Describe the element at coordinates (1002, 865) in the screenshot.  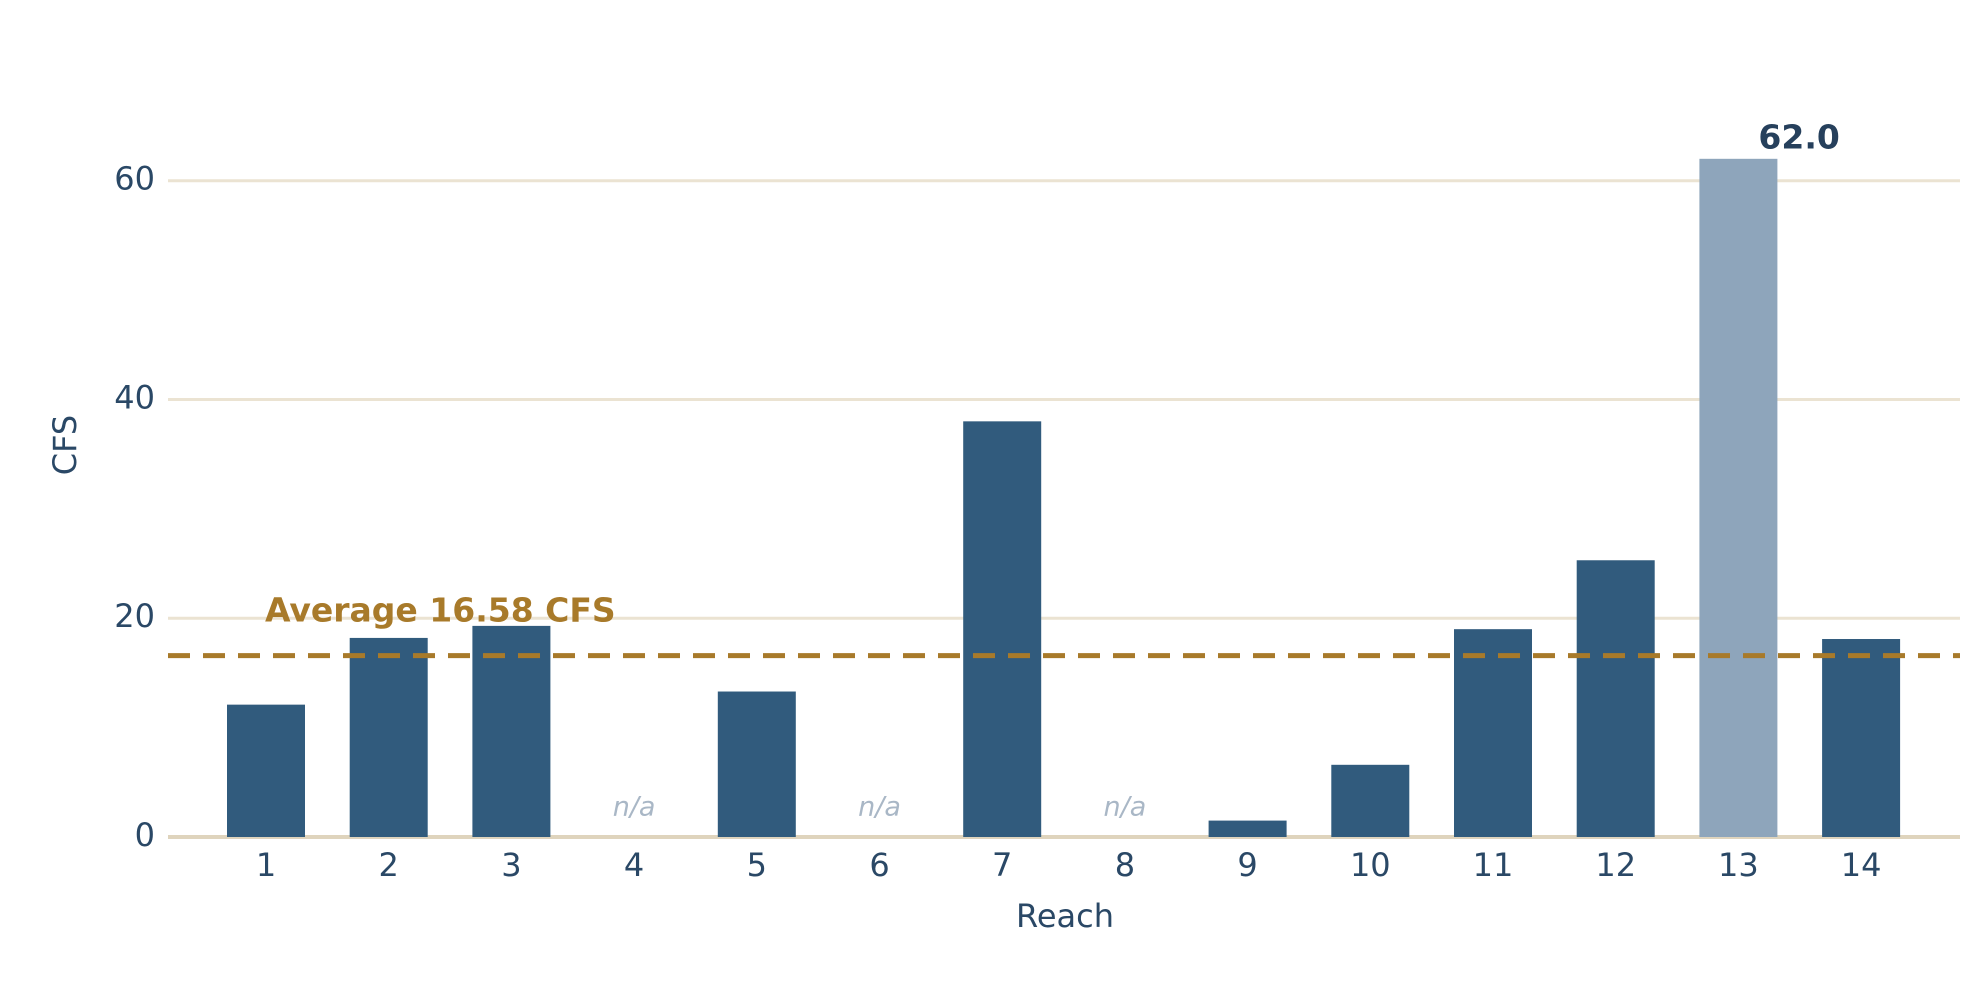
I see `x-tick-label: 7` at that location.